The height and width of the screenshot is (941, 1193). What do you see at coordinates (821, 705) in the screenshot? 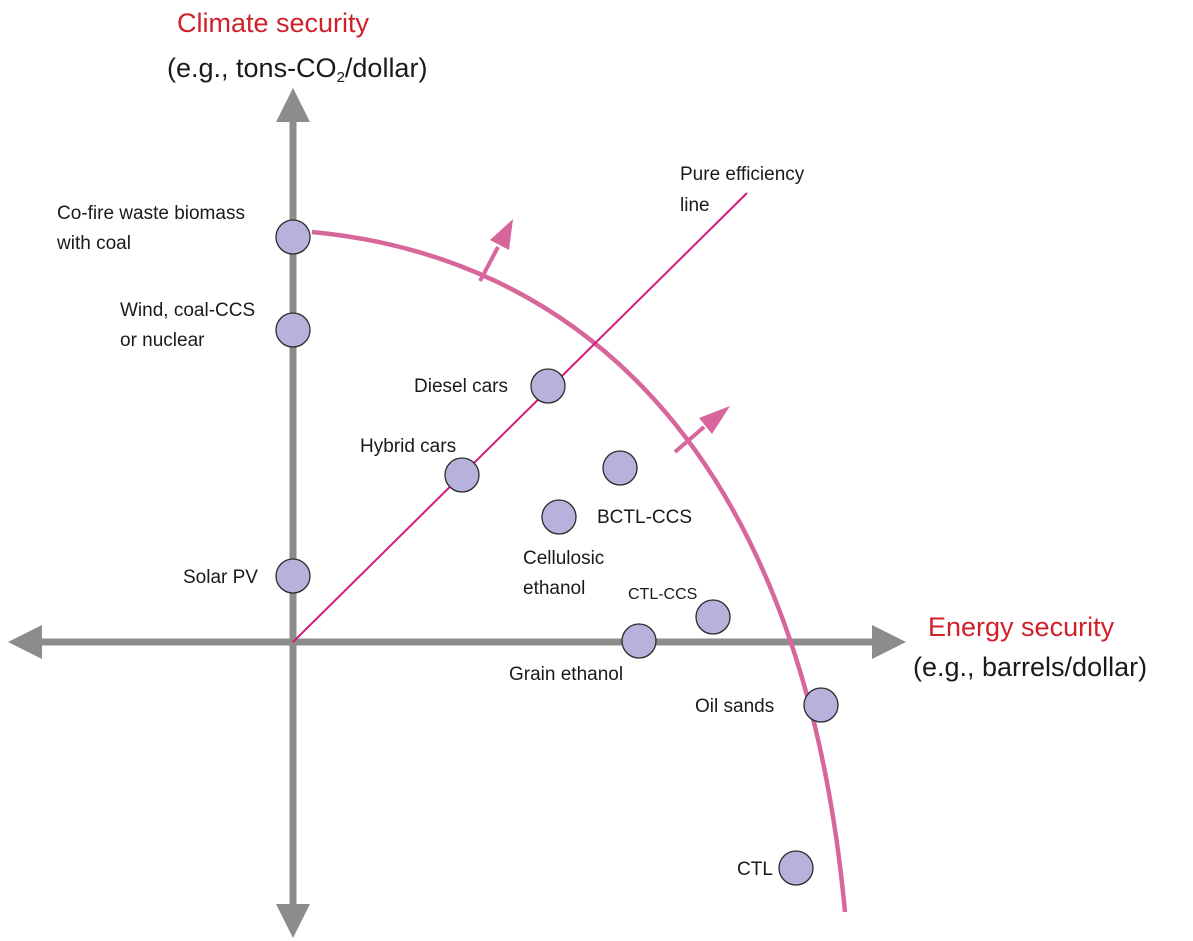
I see `point-oilsands` at bounding box center [821, 705].